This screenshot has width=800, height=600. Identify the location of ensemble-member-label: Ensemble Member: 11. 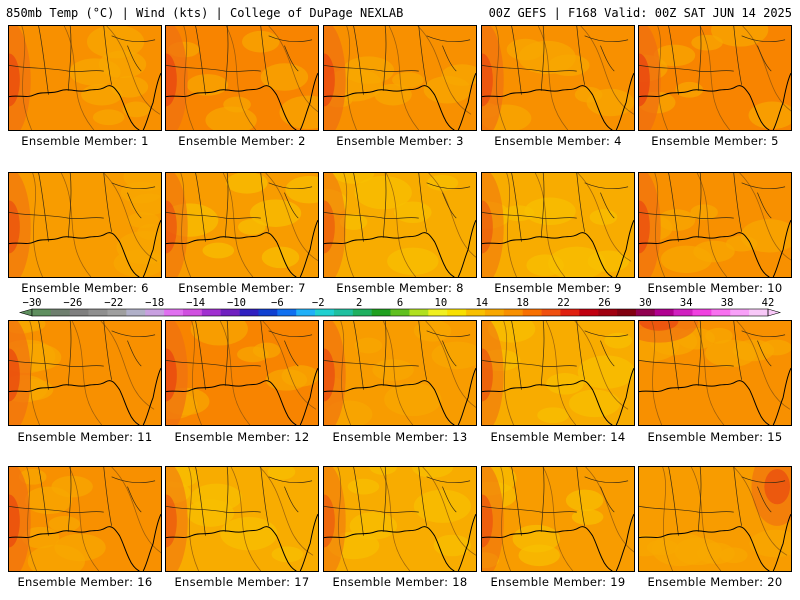
(85, 437).